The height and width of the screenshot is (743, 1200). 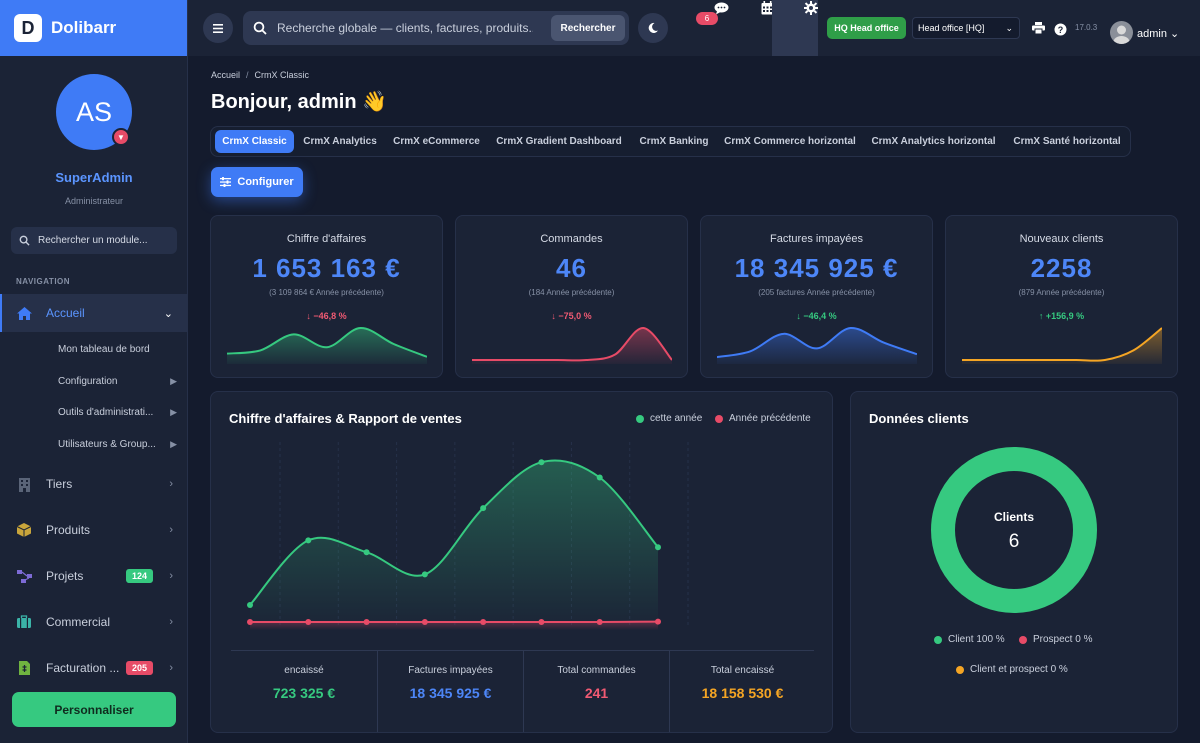 I want to click on chevron-down-icon: ▼, so click(x=121, y=137).